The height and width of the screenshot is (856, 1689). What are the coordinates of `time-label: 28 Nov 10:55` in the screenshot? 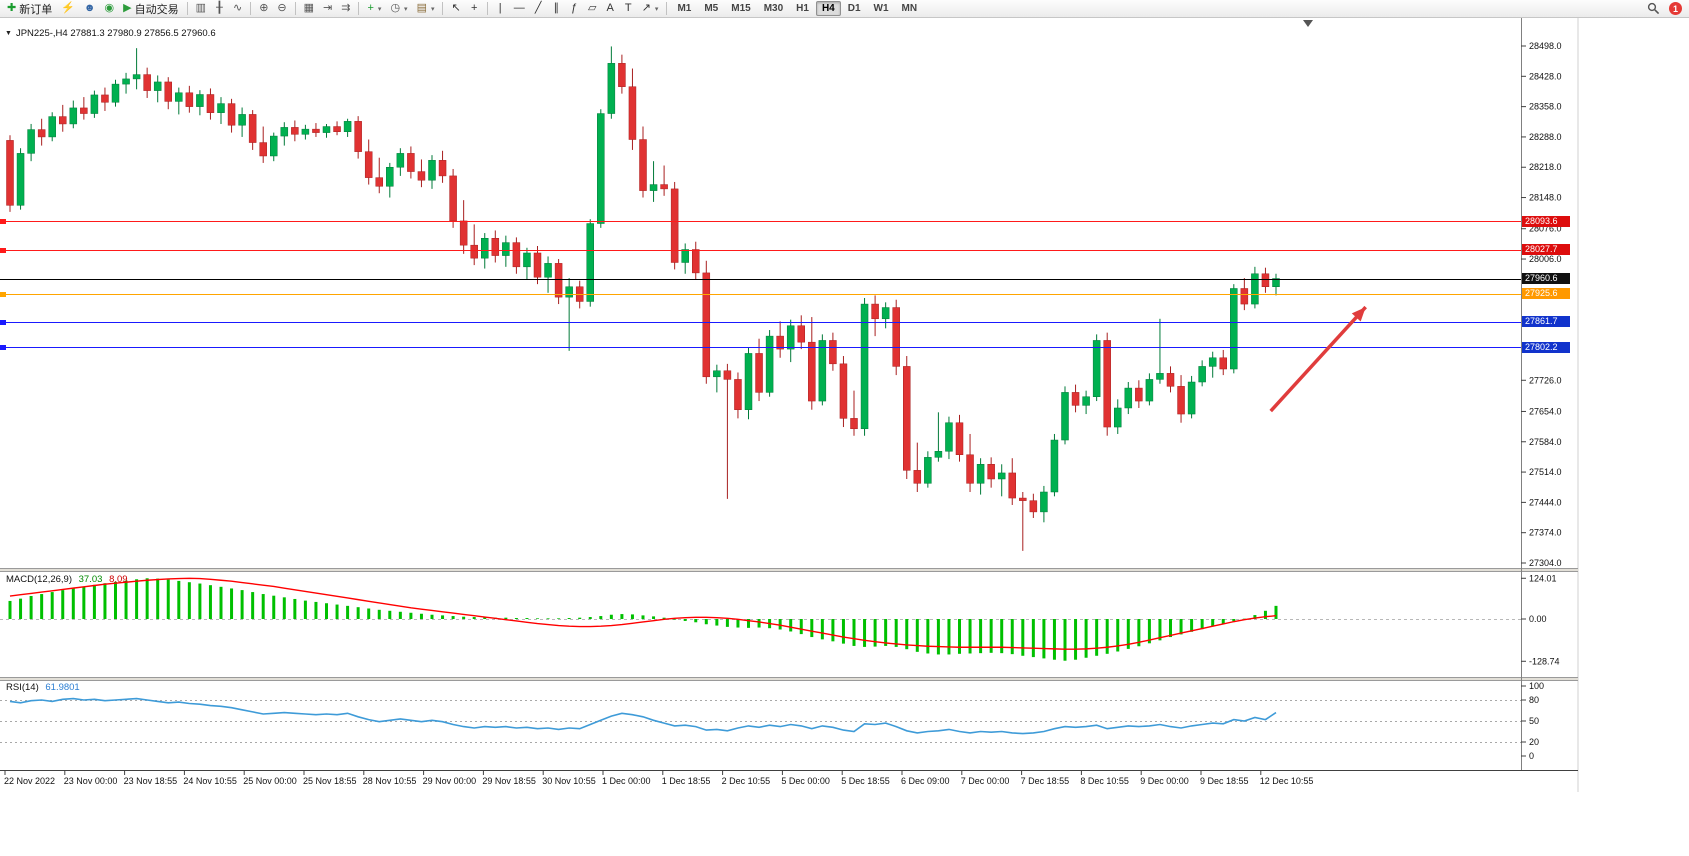 It's located at (390, 781).